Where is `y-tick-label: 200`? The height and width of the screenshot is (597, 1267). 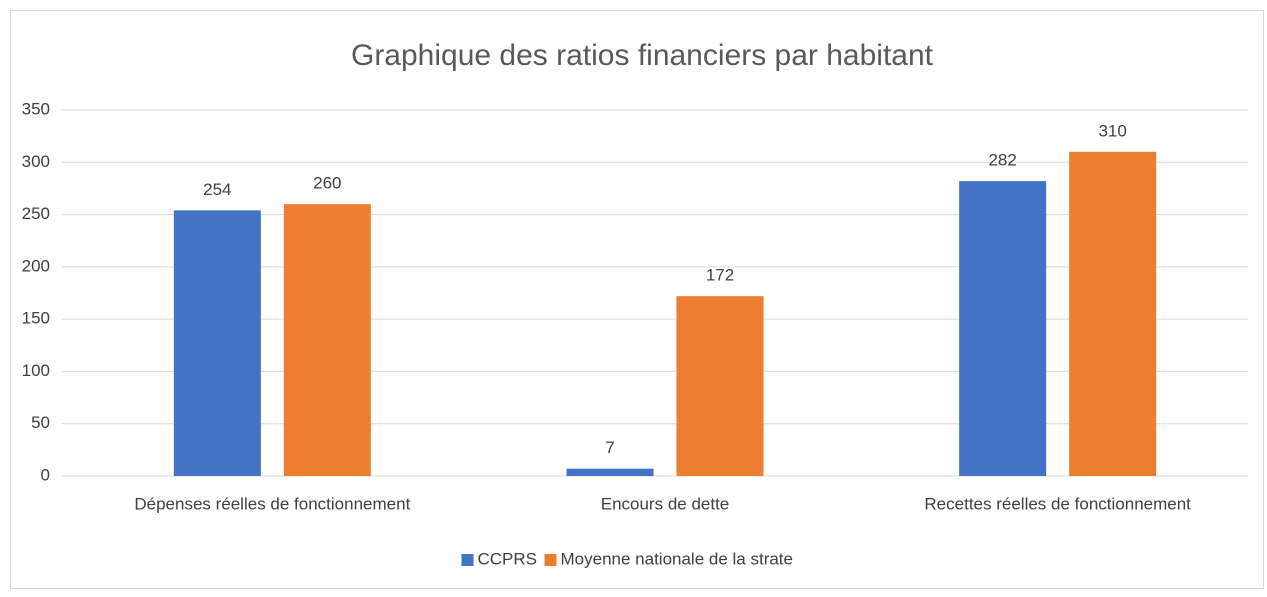 y-tick-label: 200 is located at coordinates (36, 265).